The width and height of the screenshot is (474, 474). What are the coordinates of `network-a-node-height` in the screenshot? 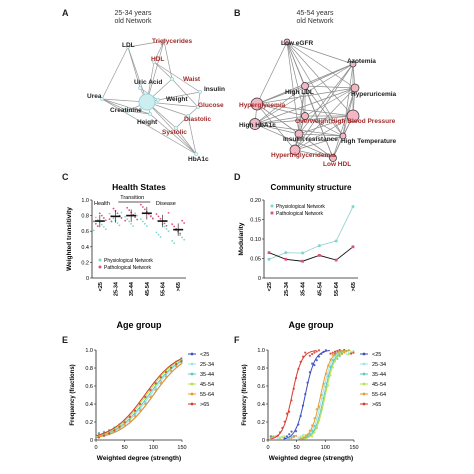 It's located at (150, 114).